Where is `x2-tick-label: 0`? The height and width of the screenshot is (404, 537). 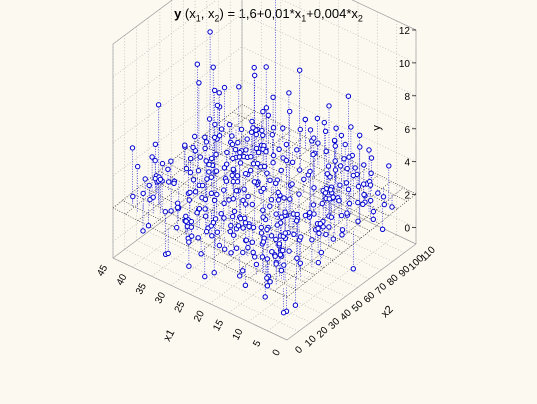 x2-tick-label: 0 is located at coordinates (299, 350).